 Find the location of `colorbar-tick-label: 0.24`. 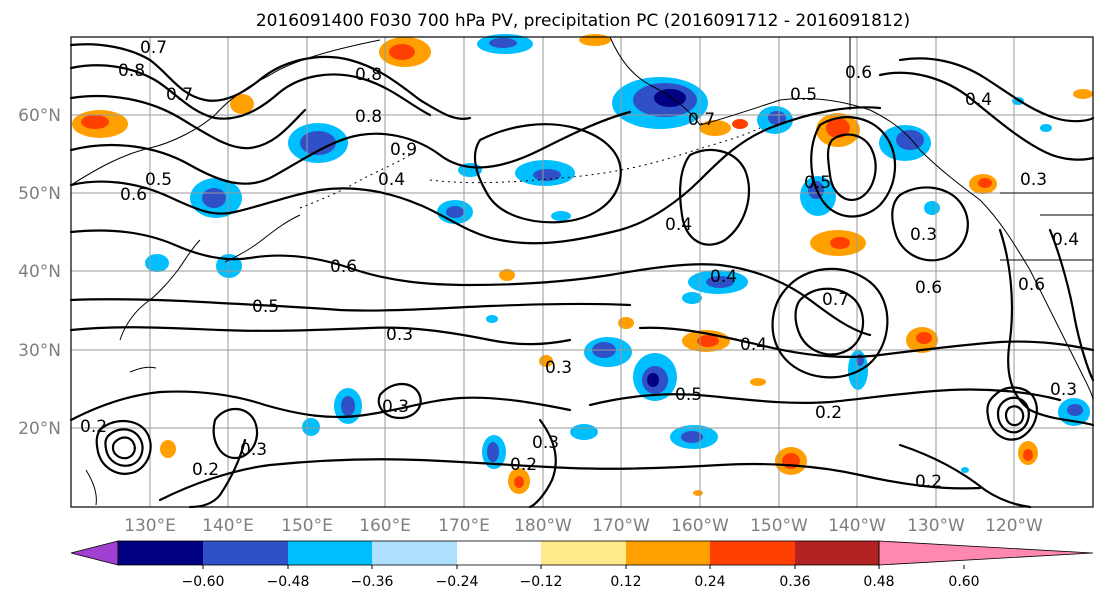

colorbar-tick-label: 0.24 is located at coordinates (709, 582).